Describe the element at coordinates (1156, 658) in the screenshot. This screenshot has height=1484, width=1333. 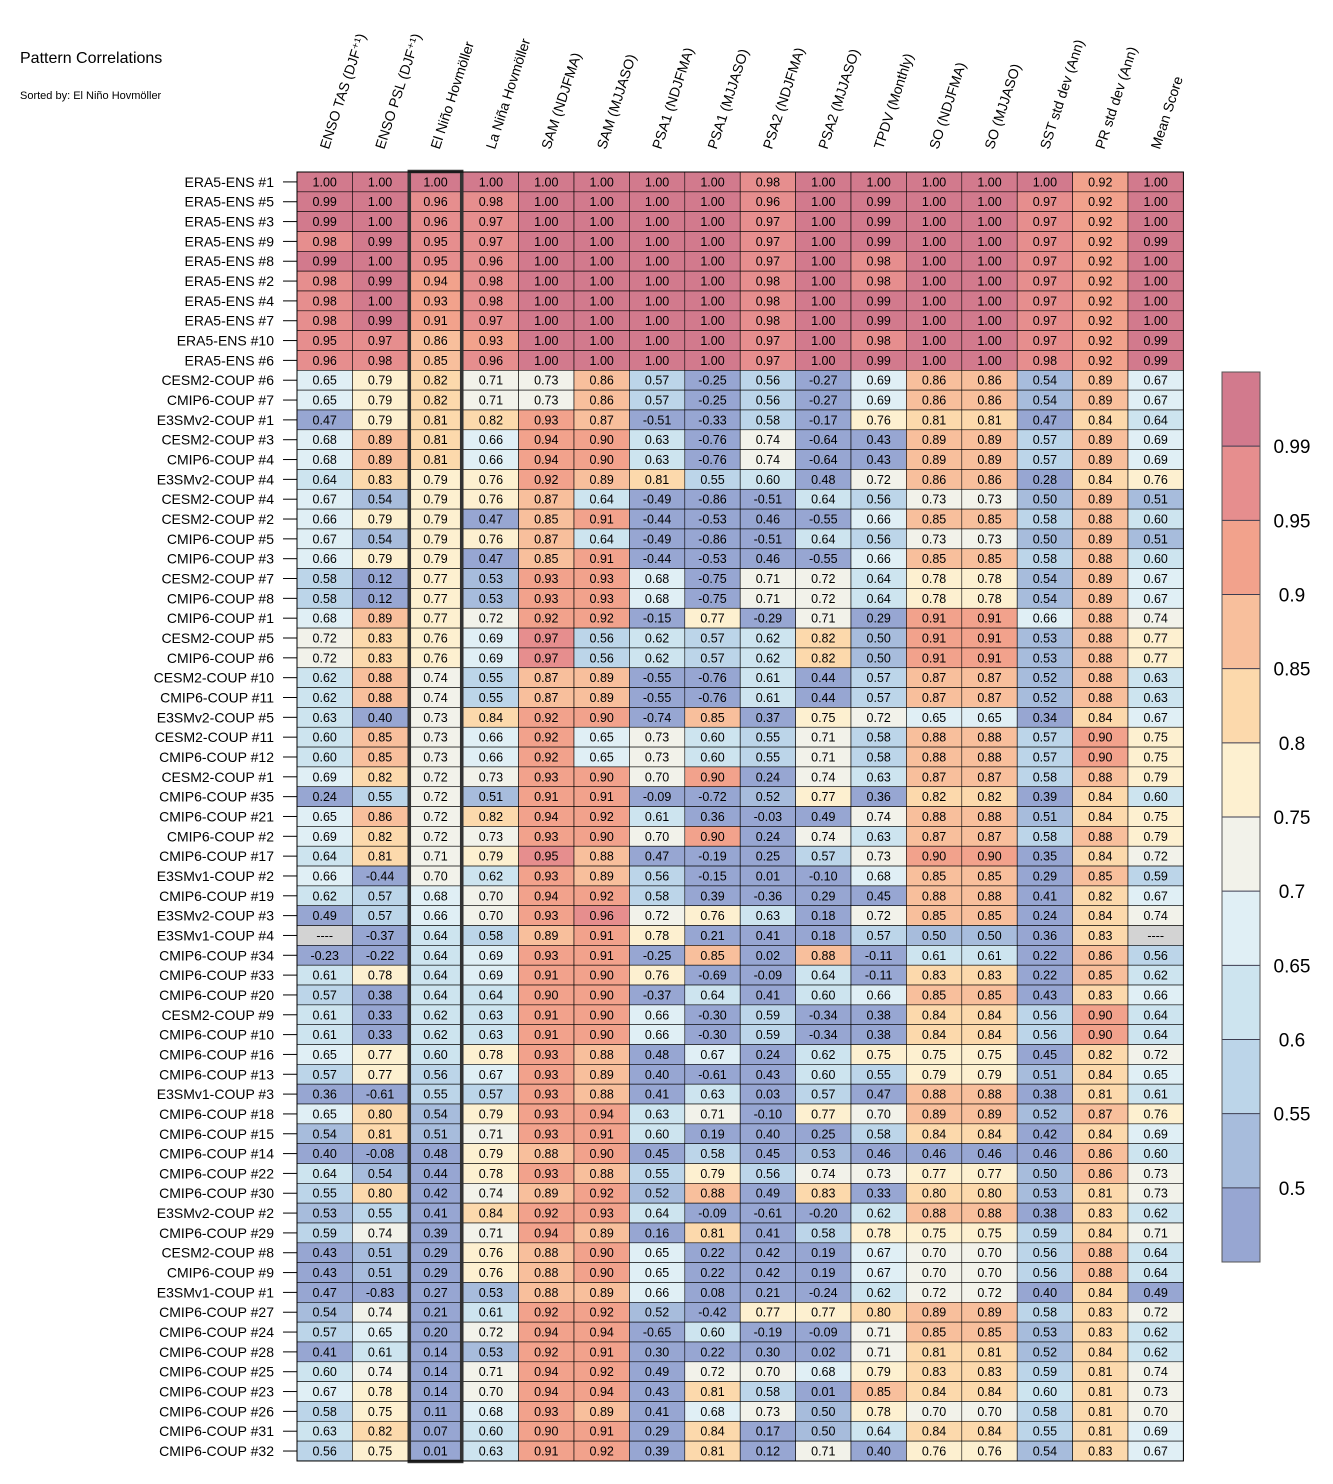
I see `cell-value-label: 0.77` at that location.